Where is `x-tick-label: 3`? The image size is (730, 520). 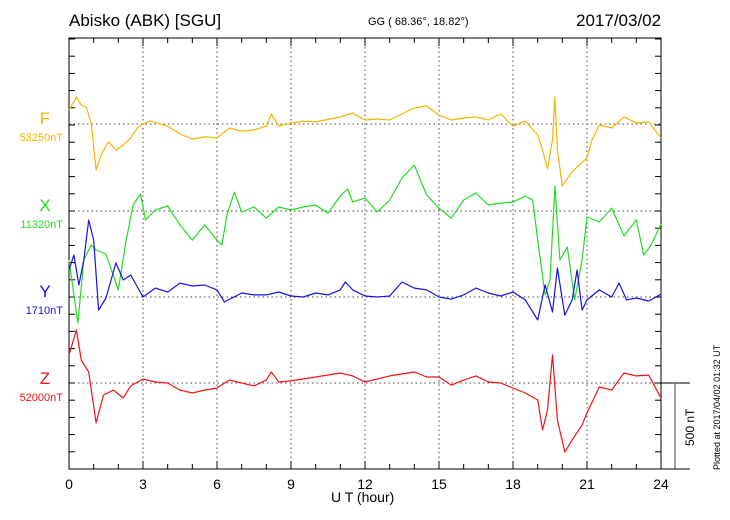
x-tick-label: 3 is located at coordinates (143, 484).